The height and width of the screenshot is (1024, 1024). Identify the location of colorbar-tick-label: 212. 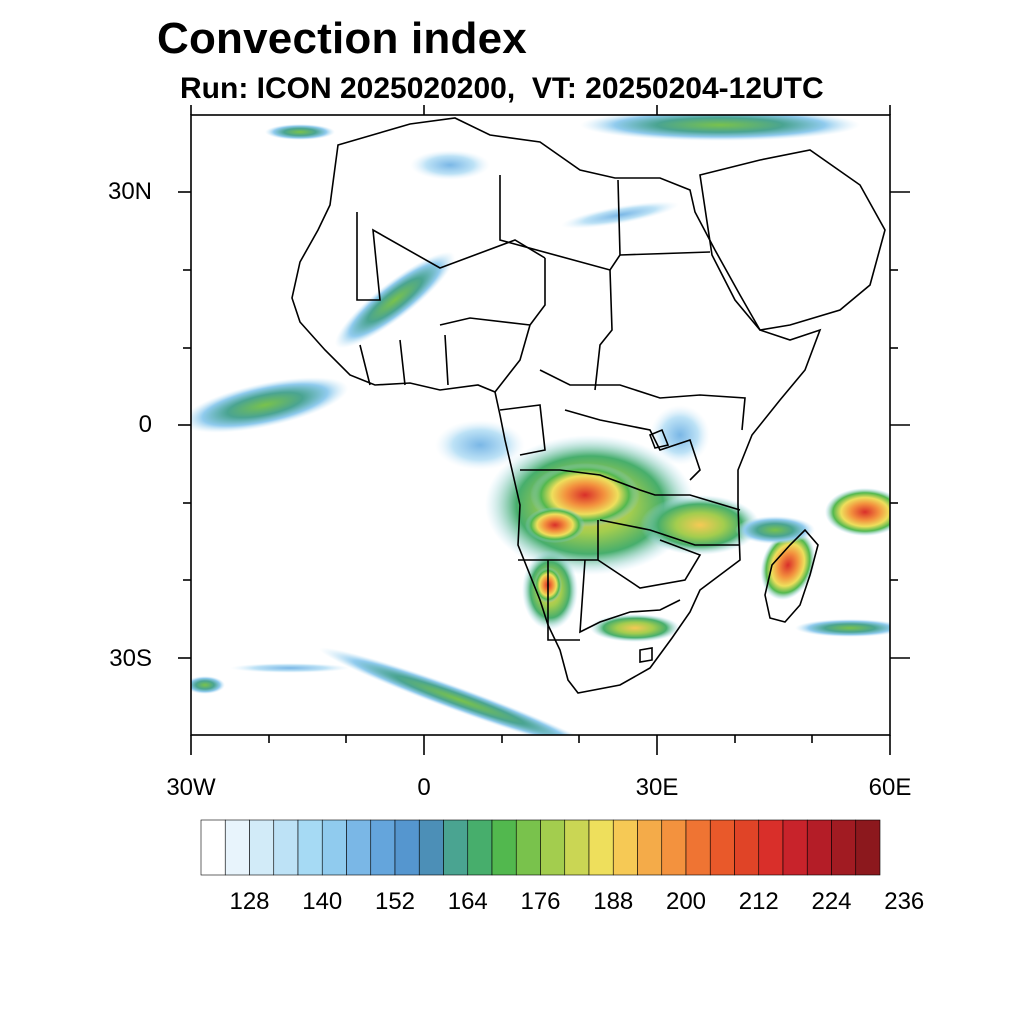
(758, 901).